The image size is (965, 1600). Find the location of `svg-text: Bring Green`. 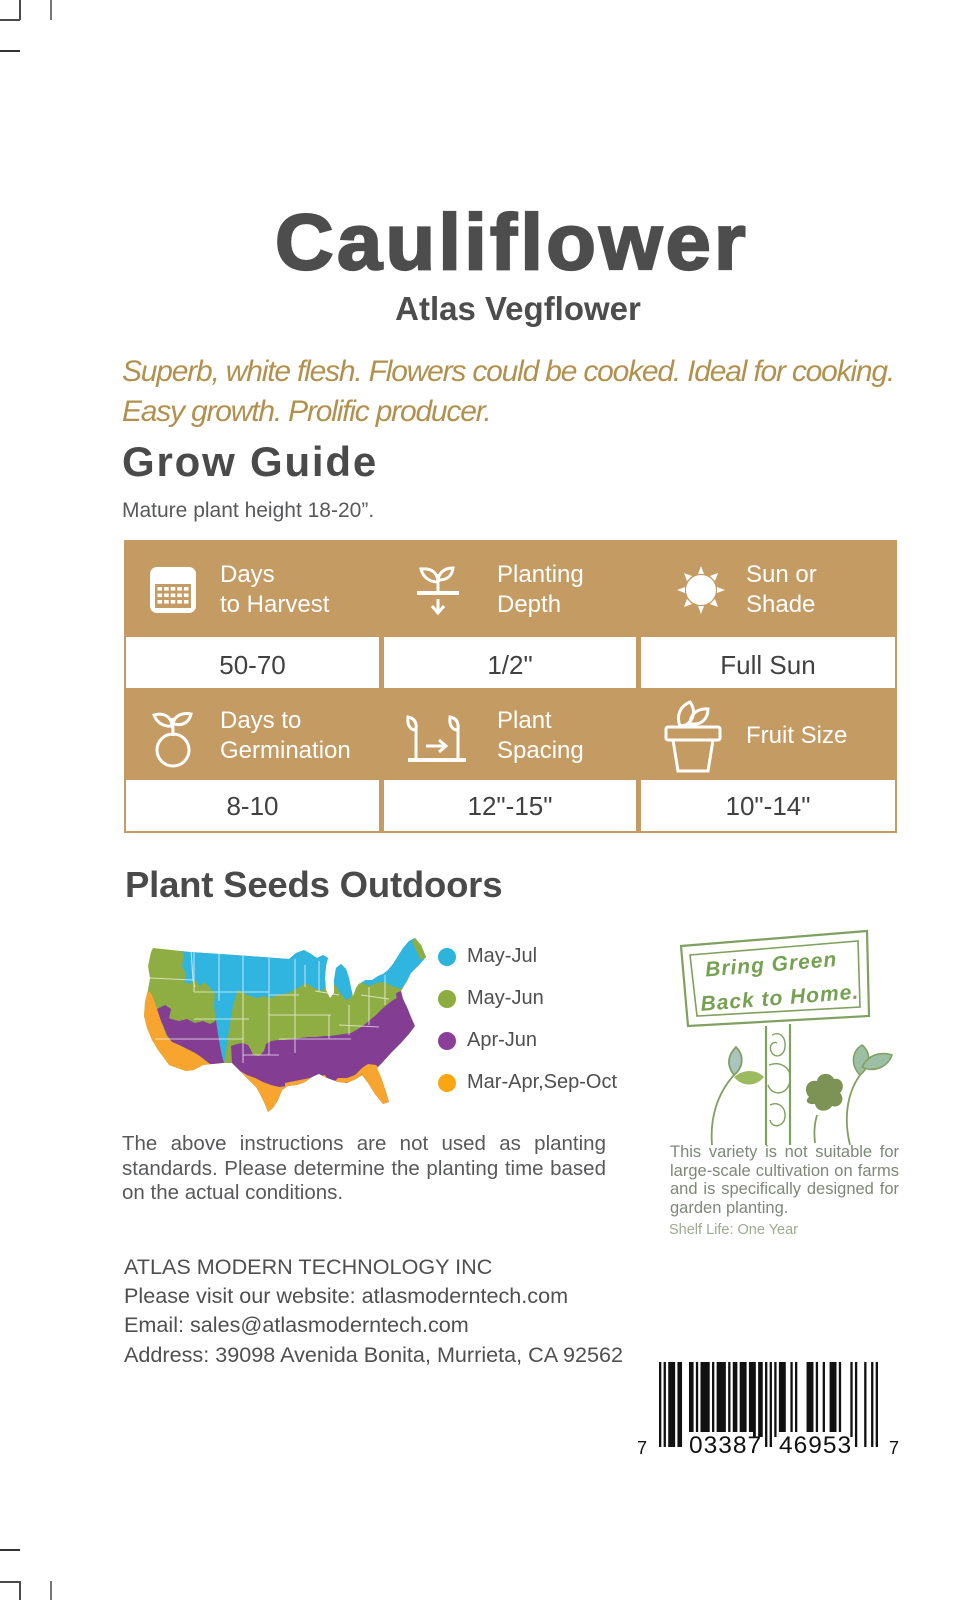

svg-text: Bring Green is located at coordinates (771, 964).